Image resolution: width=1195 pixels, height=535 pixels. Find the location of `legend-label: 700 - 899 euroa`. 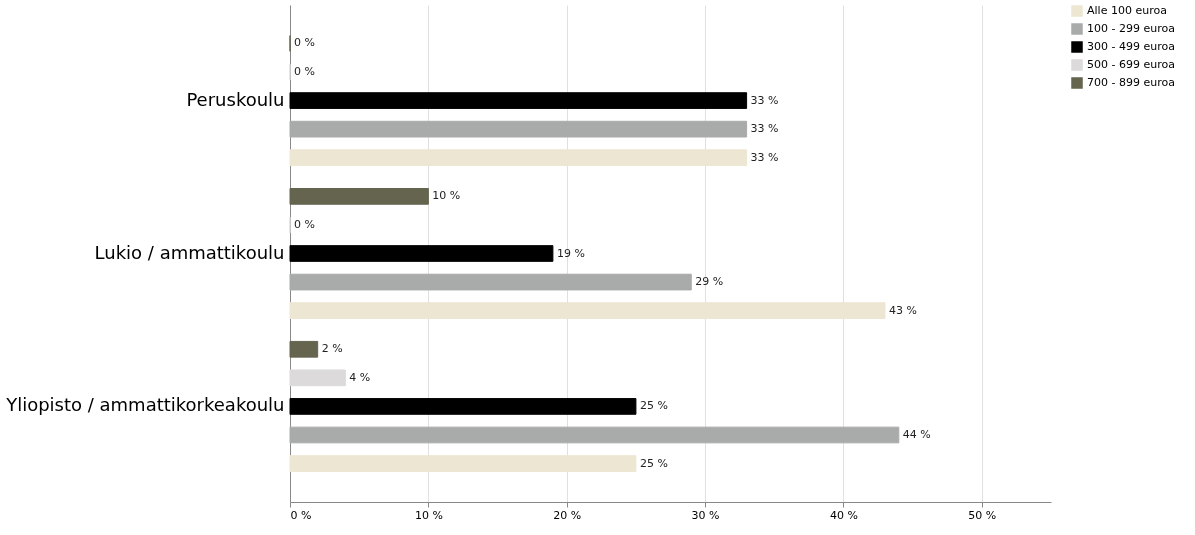

legend-label: 700 - 899 euroa is located at coordinates (1131, 82).